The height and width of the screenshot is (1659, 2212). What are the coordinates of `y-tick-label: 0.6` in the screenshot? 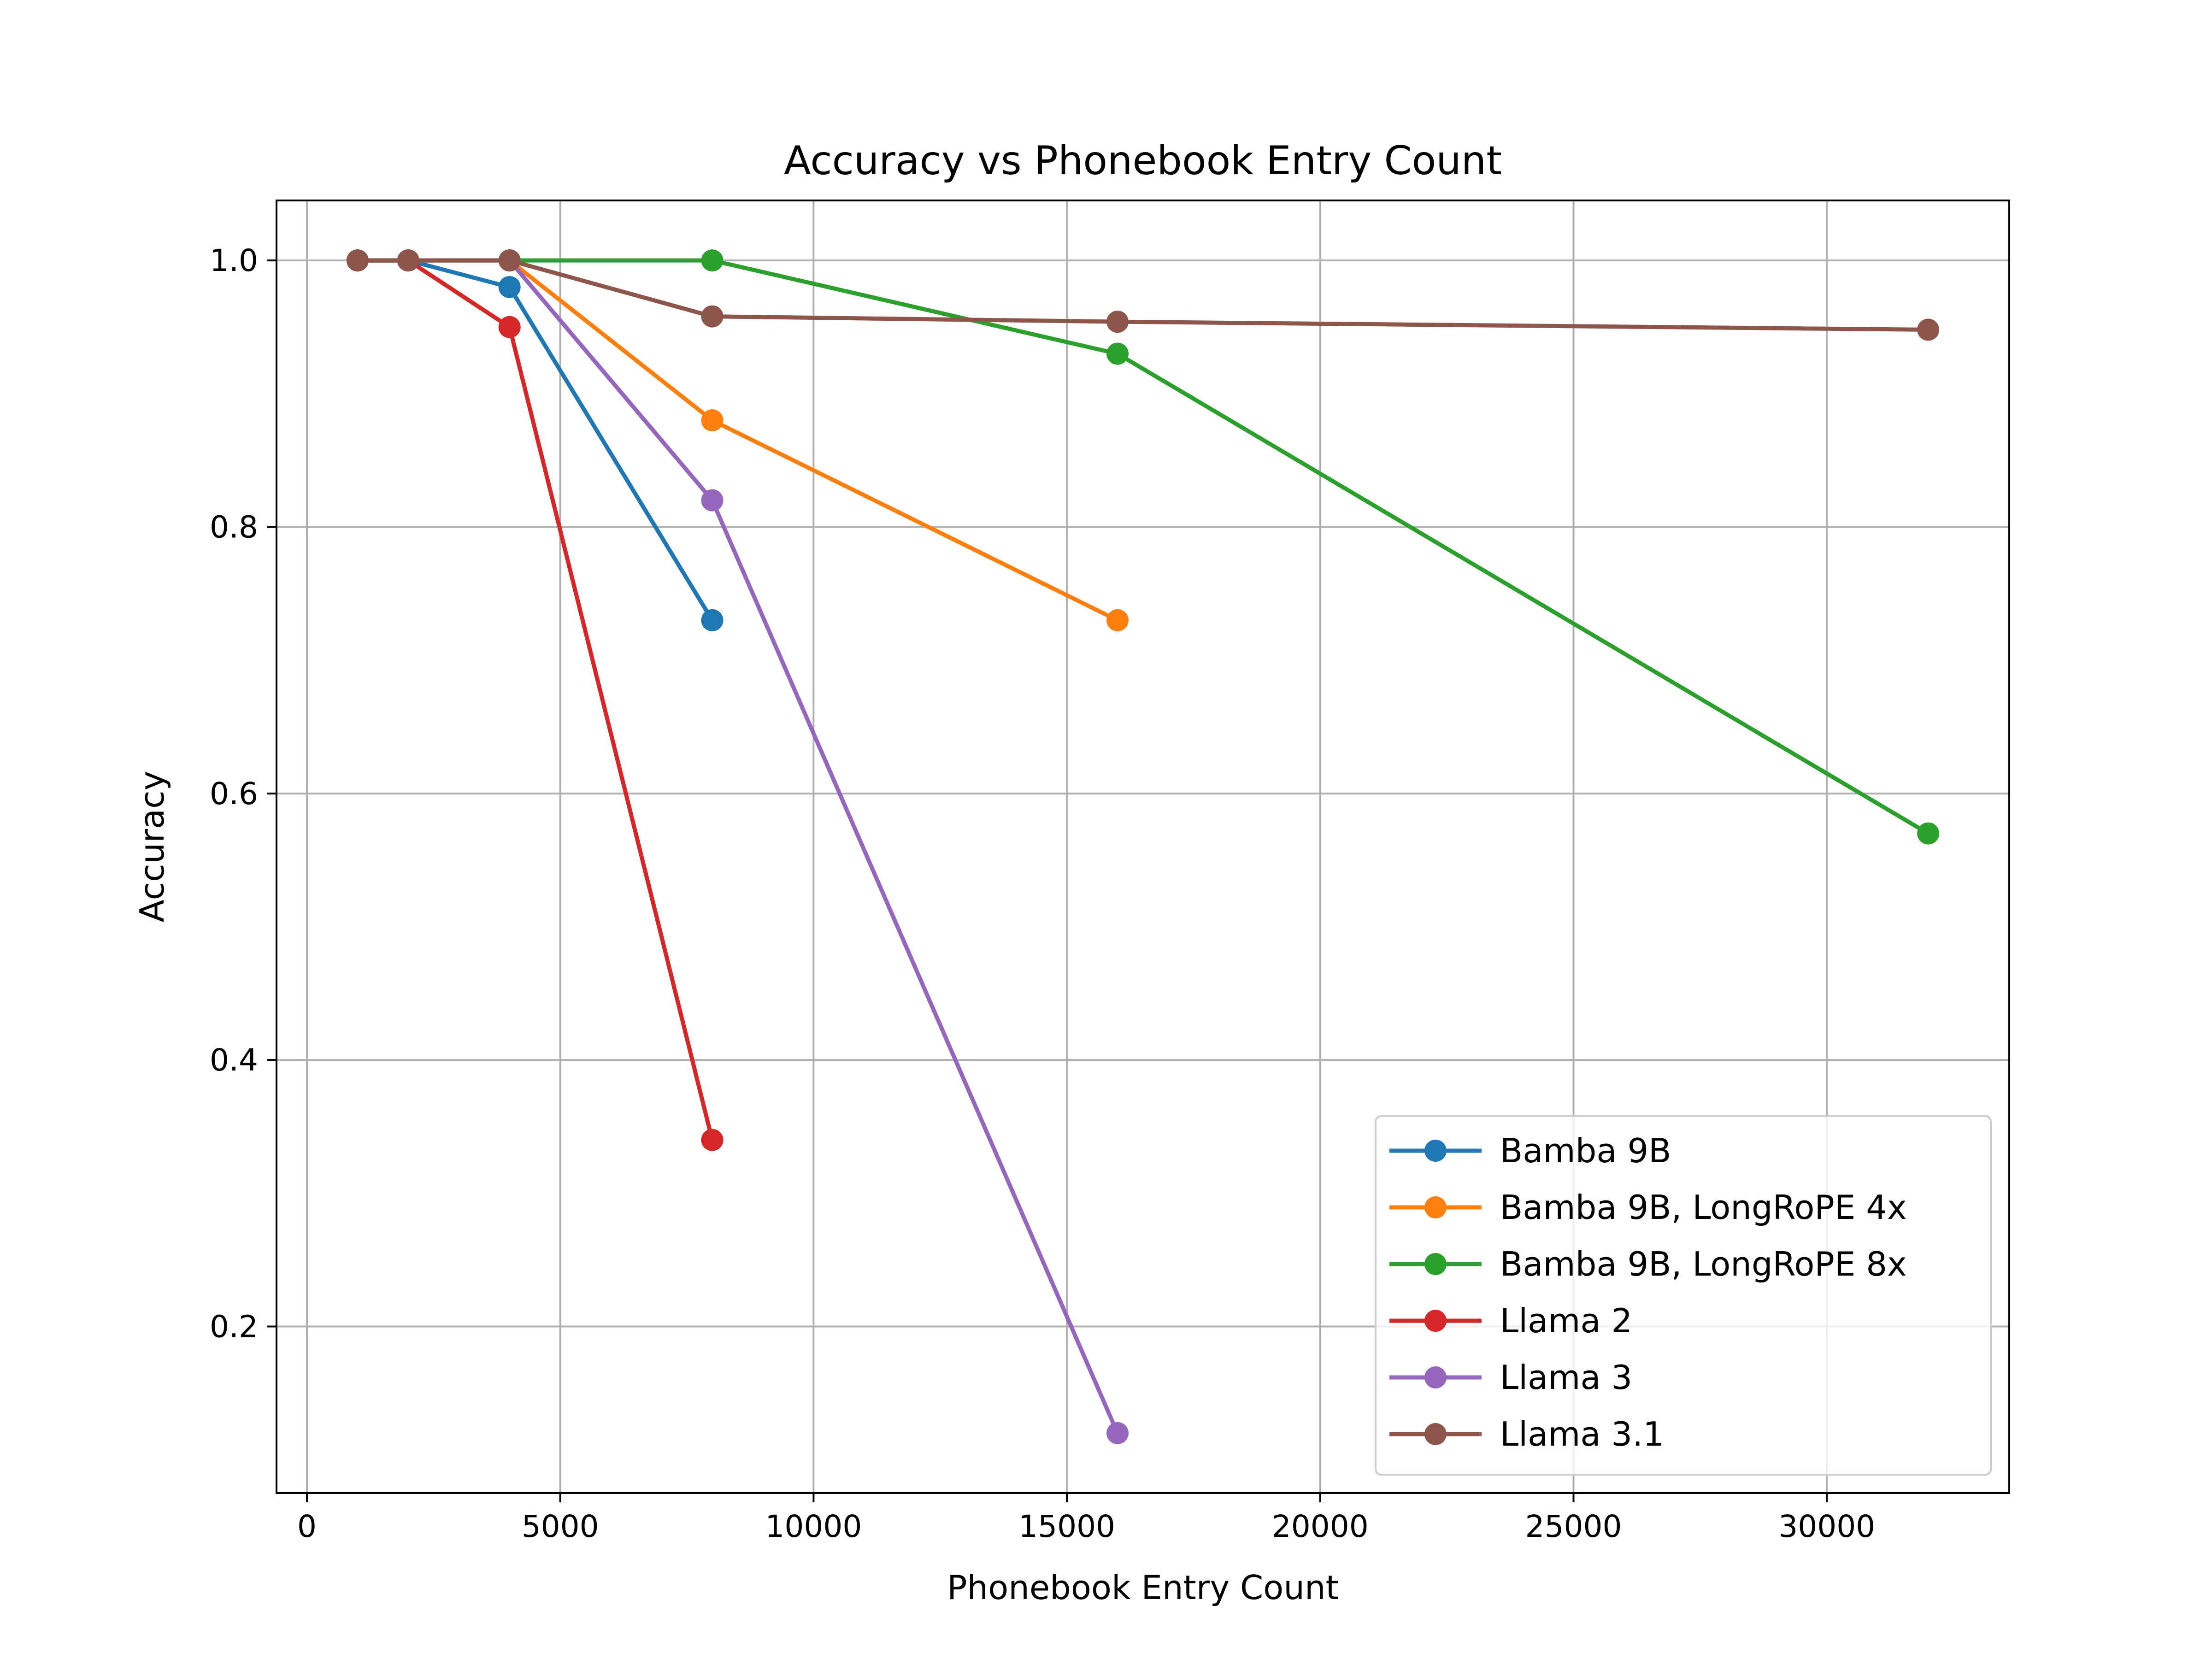 It's located at (234, 794).